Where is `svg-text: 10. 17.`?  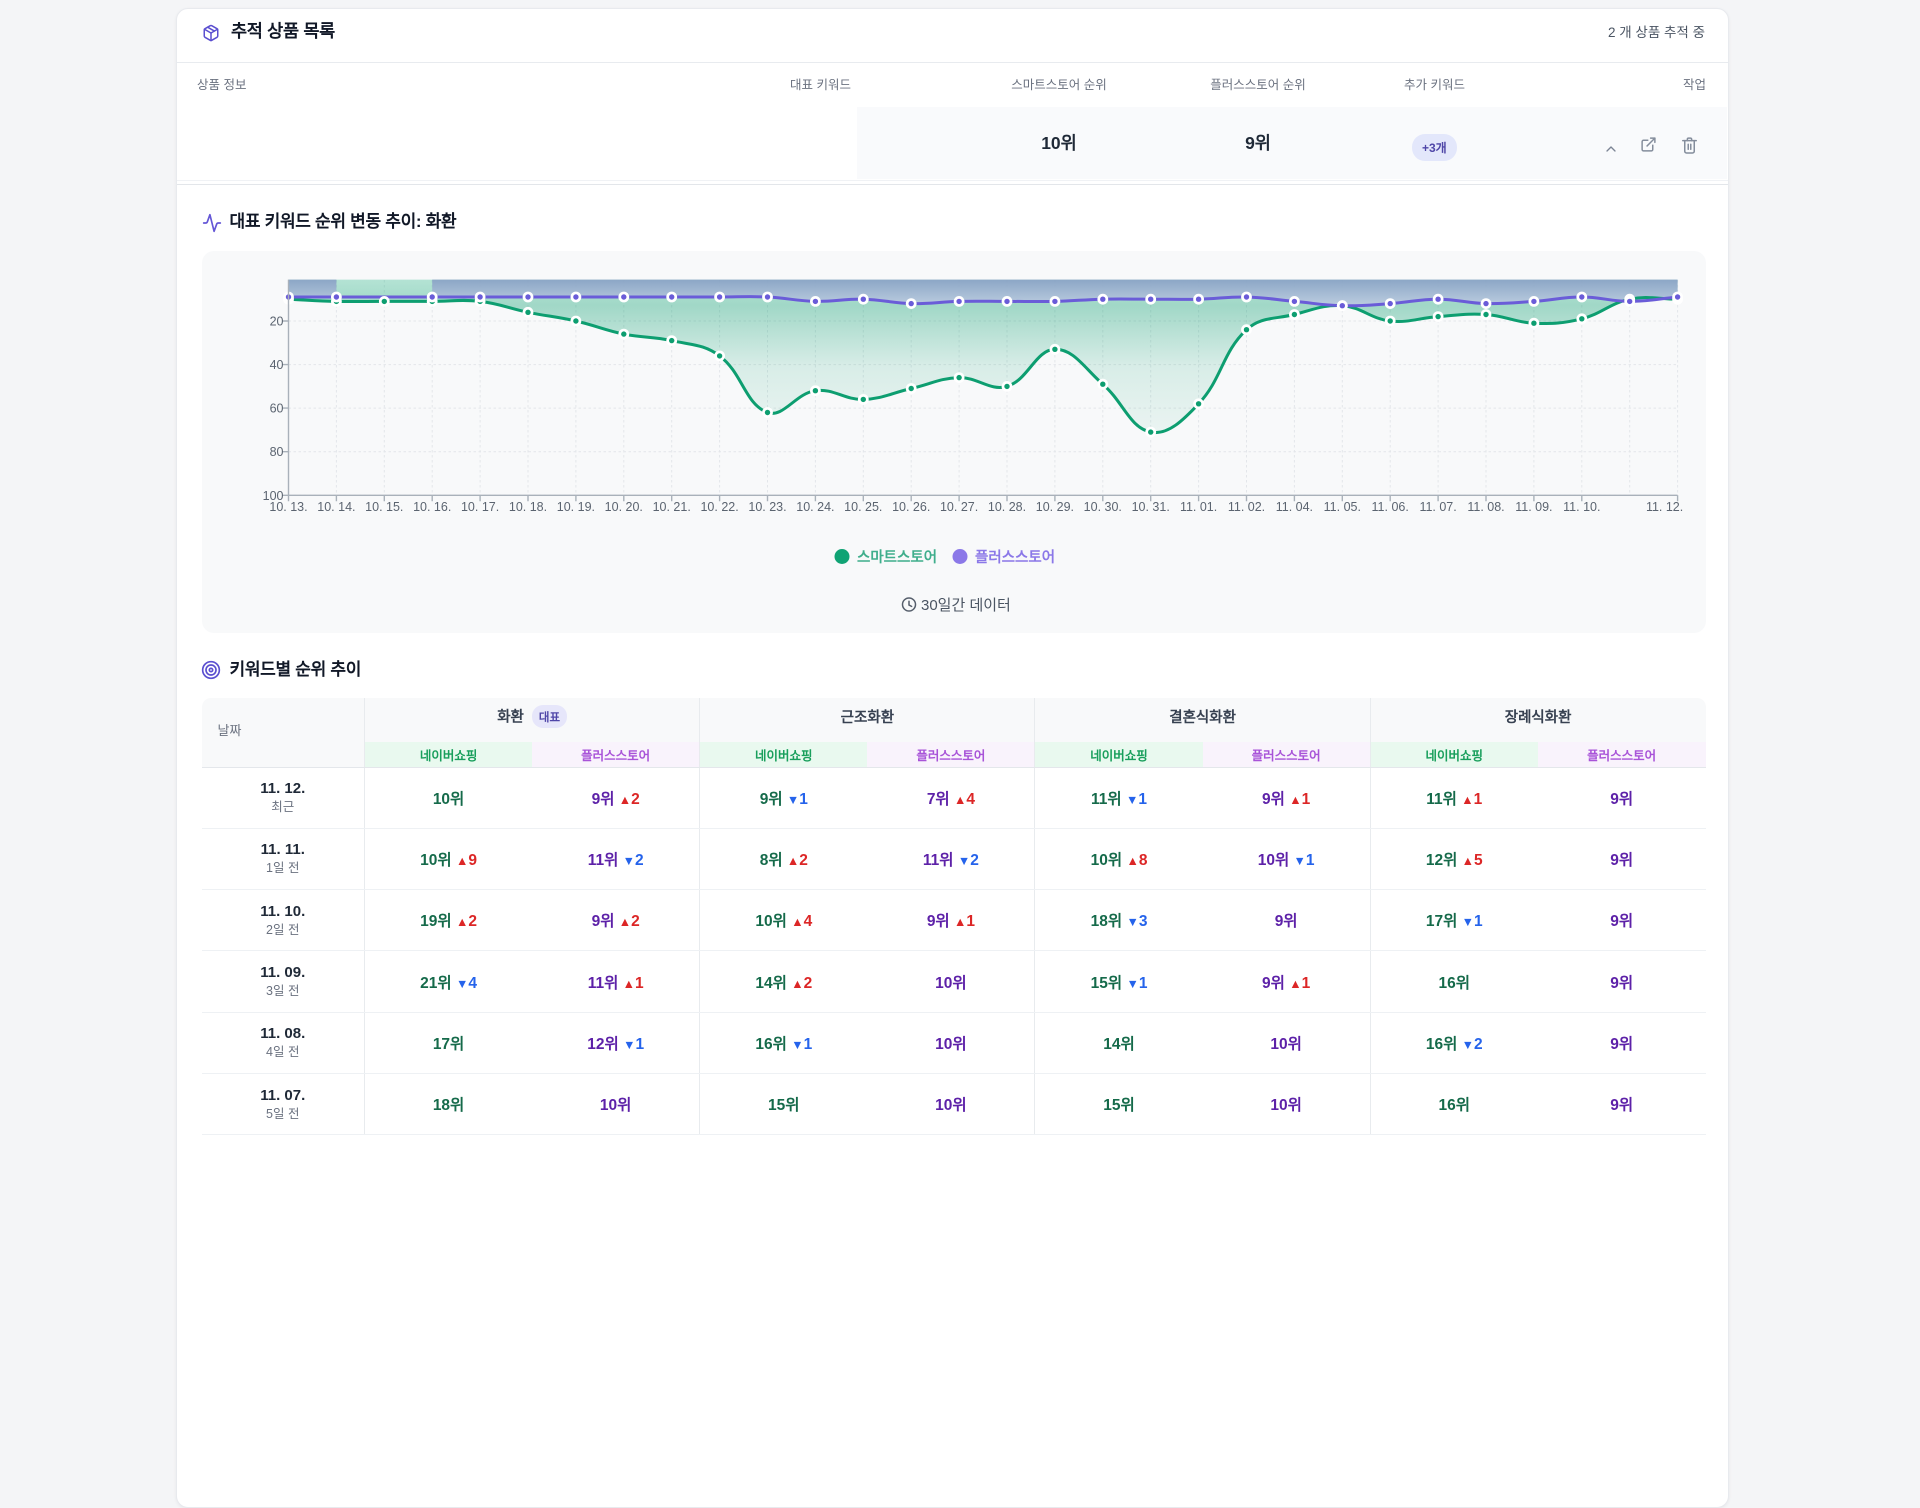 svg-text: 10. 17. is located at coordinates (479, 507).